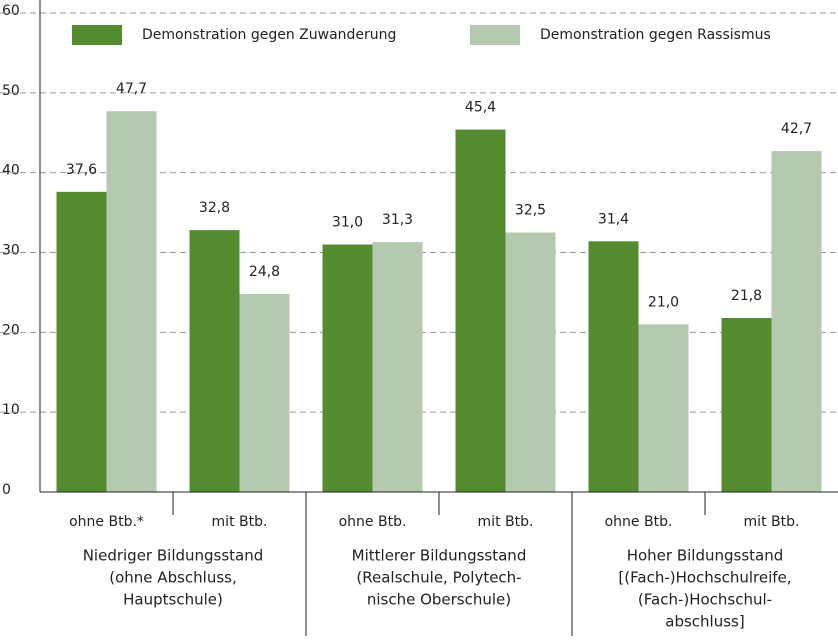 Image resolution: width=838 pixels, height=641 pixels. What do you see at coordinates (172, 578) in the screenshot?
I see `group-label: (ohne Abschluss,` at bounding box center [172, 578].